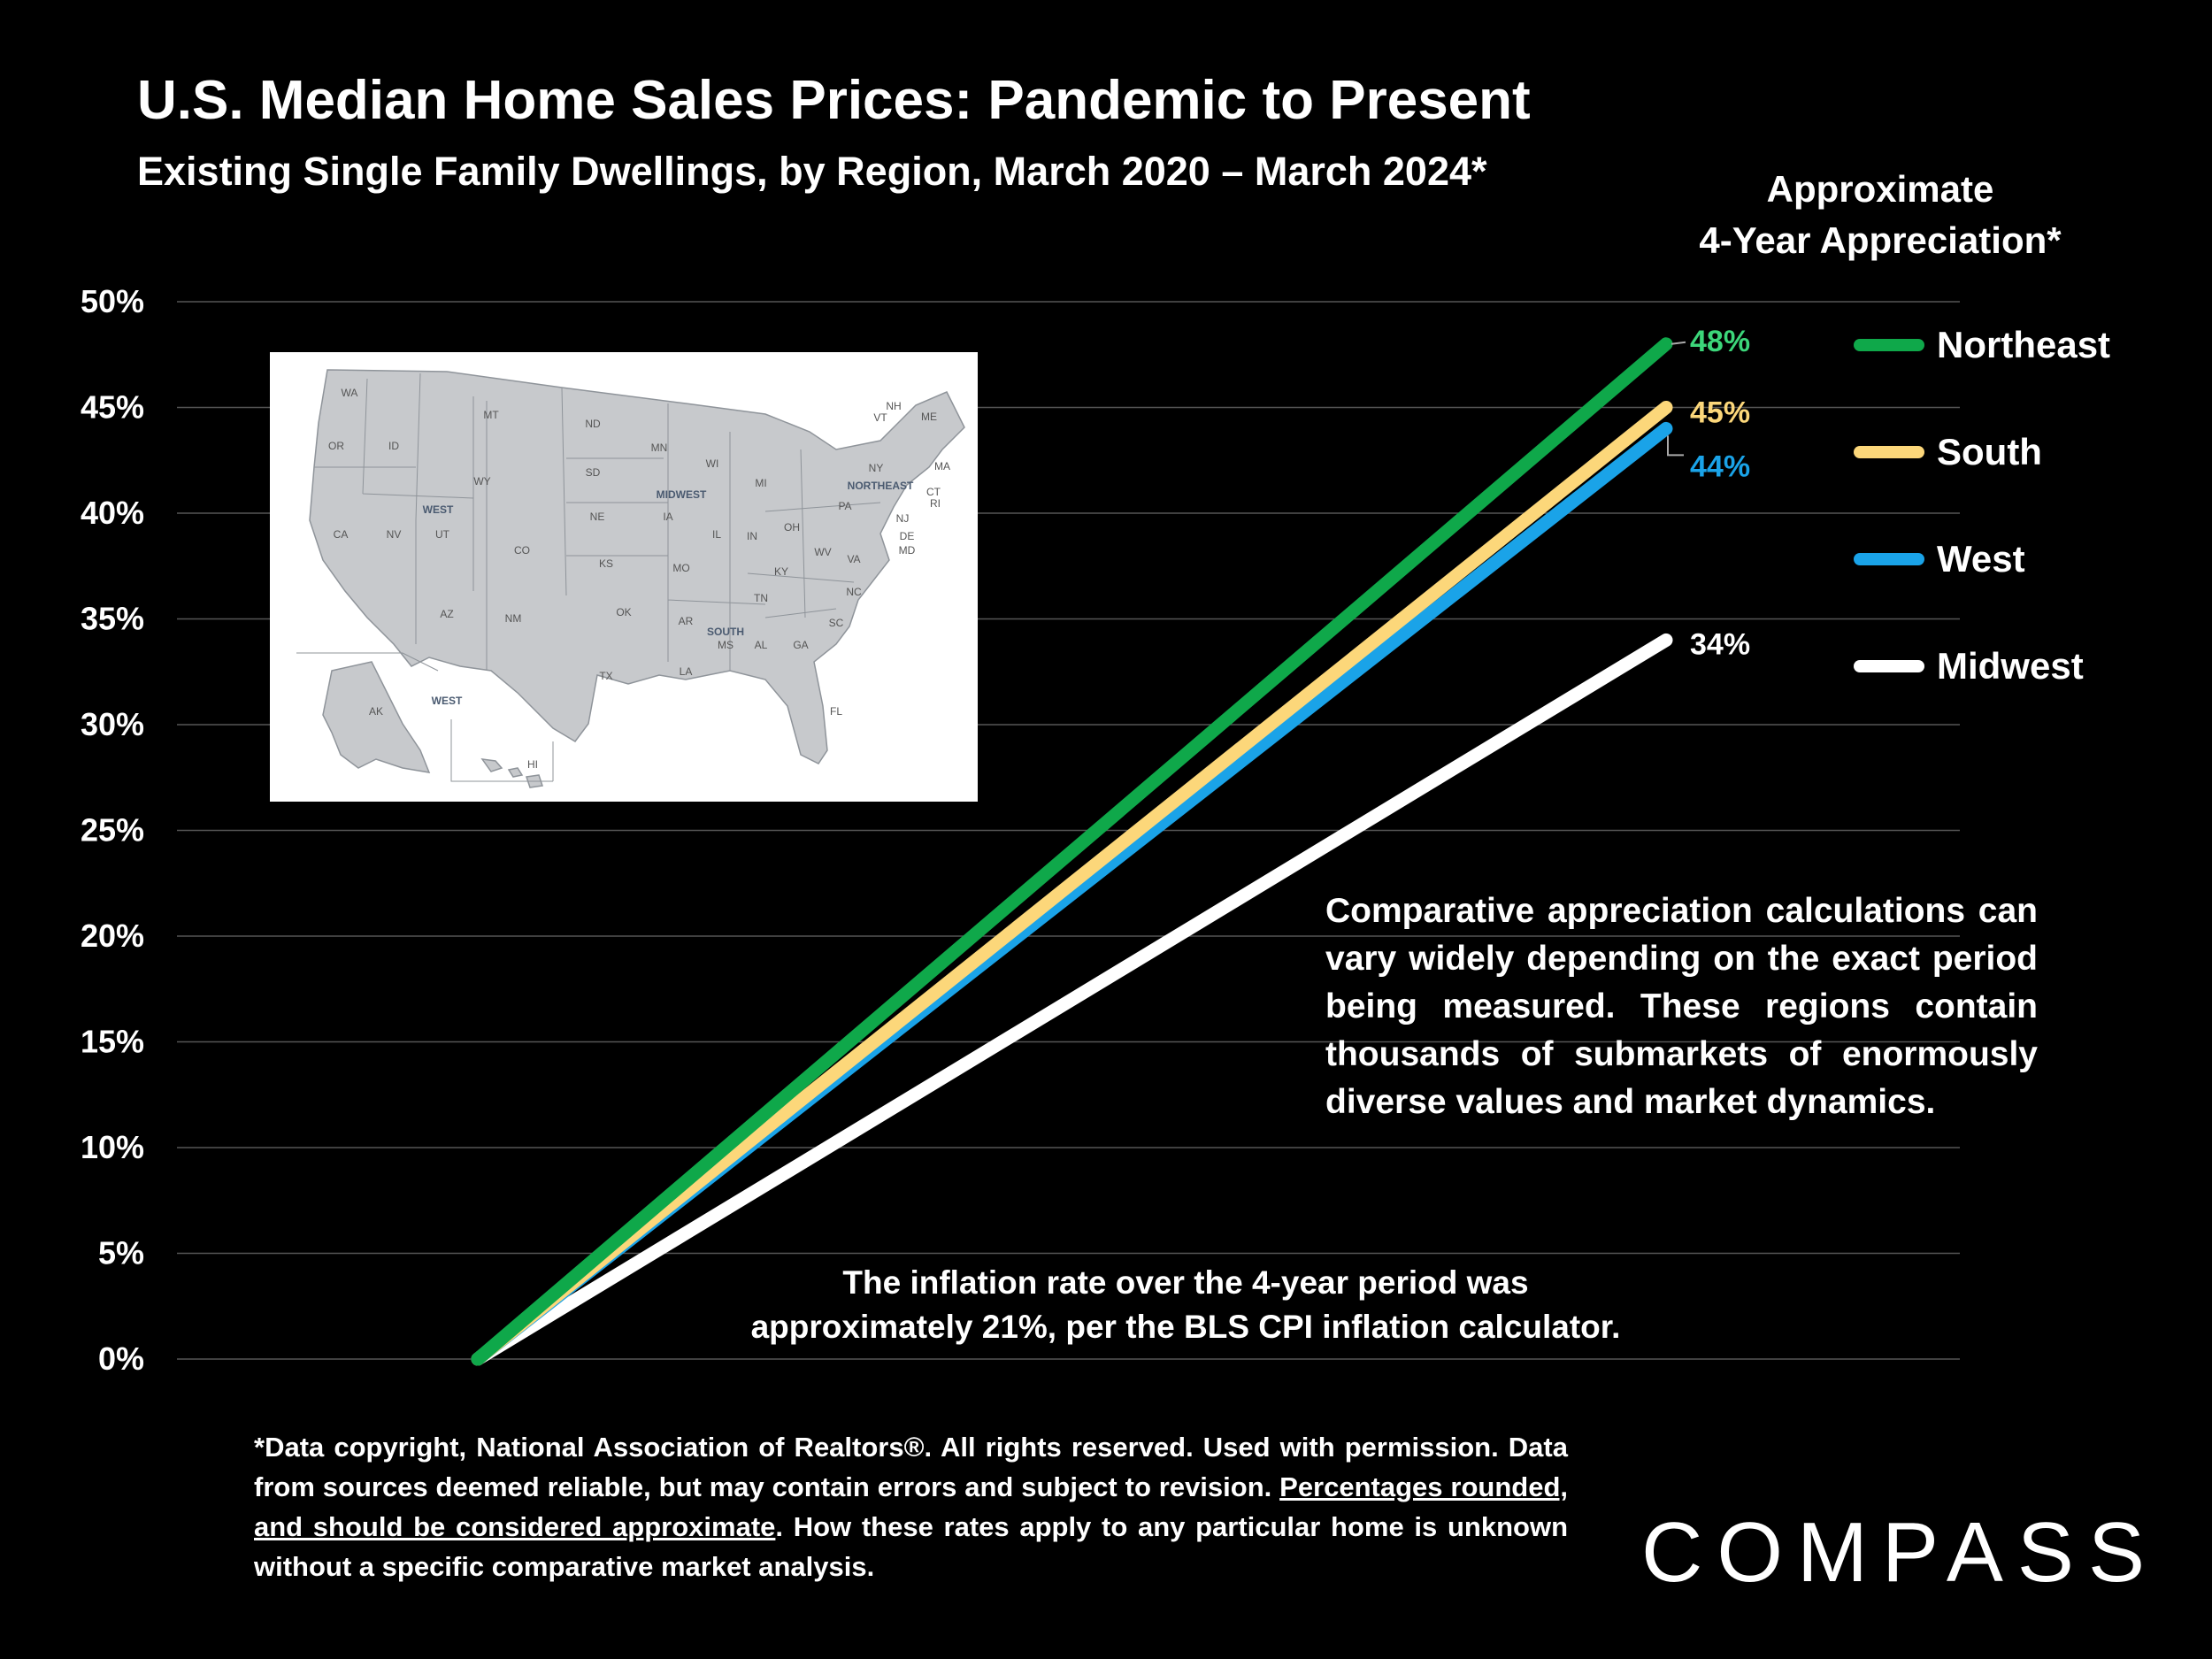 Image resolution: width=2212 pixels, height=1659 pixels. Describe the element at coordinates (113, 724) in the screenshot. I see `y-tick-label: 30%` at that location.